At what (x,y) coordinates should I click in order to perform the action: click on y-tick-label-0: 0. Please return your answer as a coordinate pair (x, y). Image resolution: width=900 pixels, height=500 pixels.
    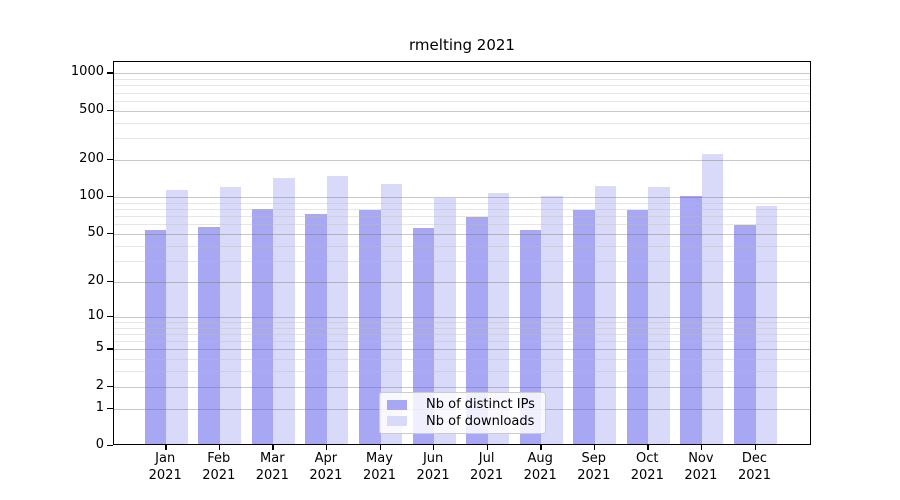
    Looking at the image, I should click on (99, 444).